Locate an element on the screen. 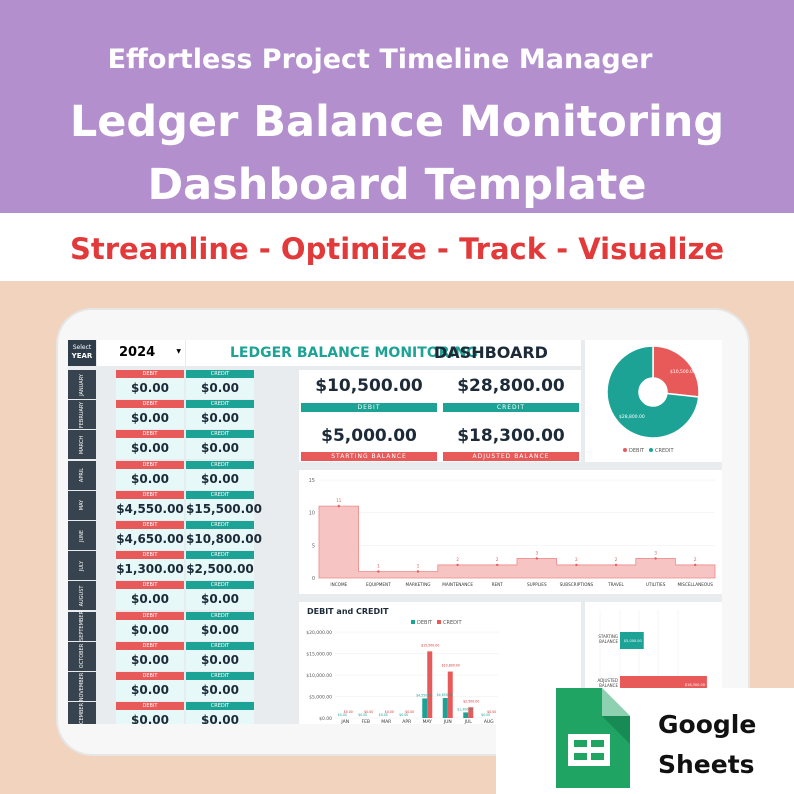  area-y-tick: 0 is located at coordinates (313, 579).